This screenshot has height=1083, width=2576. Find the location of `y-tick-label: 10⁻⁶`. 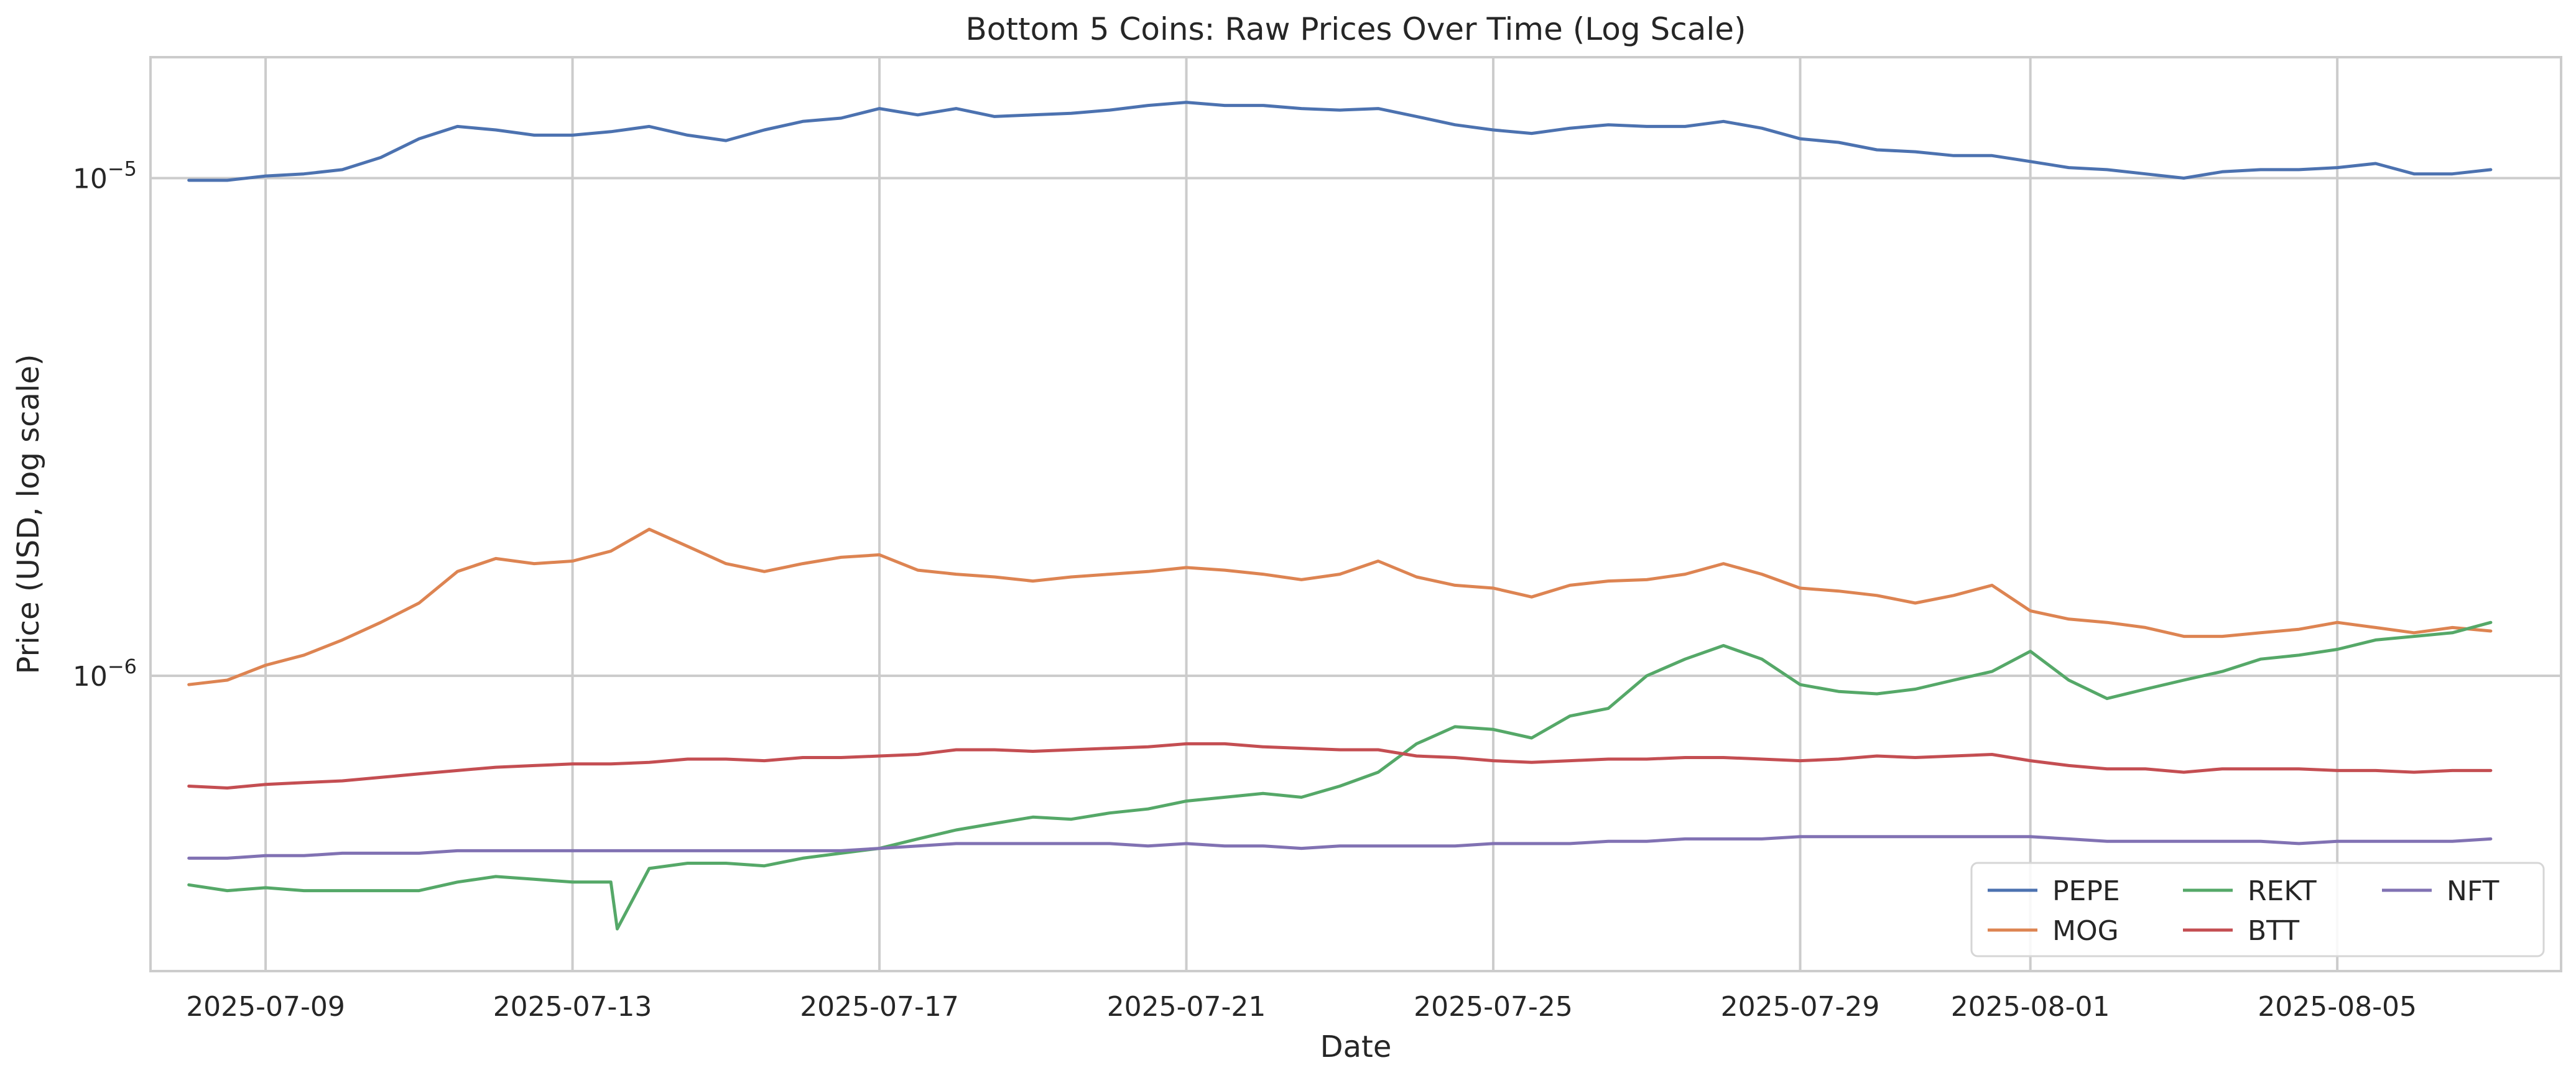

y-tick-label: 10⁻⁶ is located at coordinates (105, 674).